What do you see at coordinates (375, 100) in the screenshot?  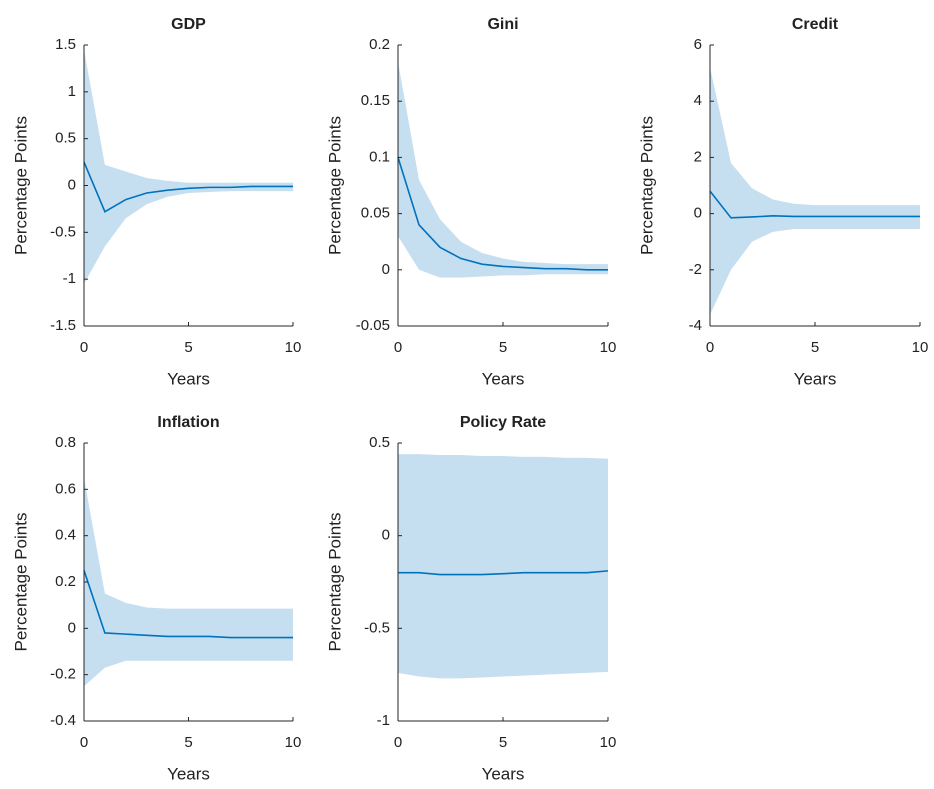 I see `y-tick-label: 0.15` at bounding box center [375, 100].